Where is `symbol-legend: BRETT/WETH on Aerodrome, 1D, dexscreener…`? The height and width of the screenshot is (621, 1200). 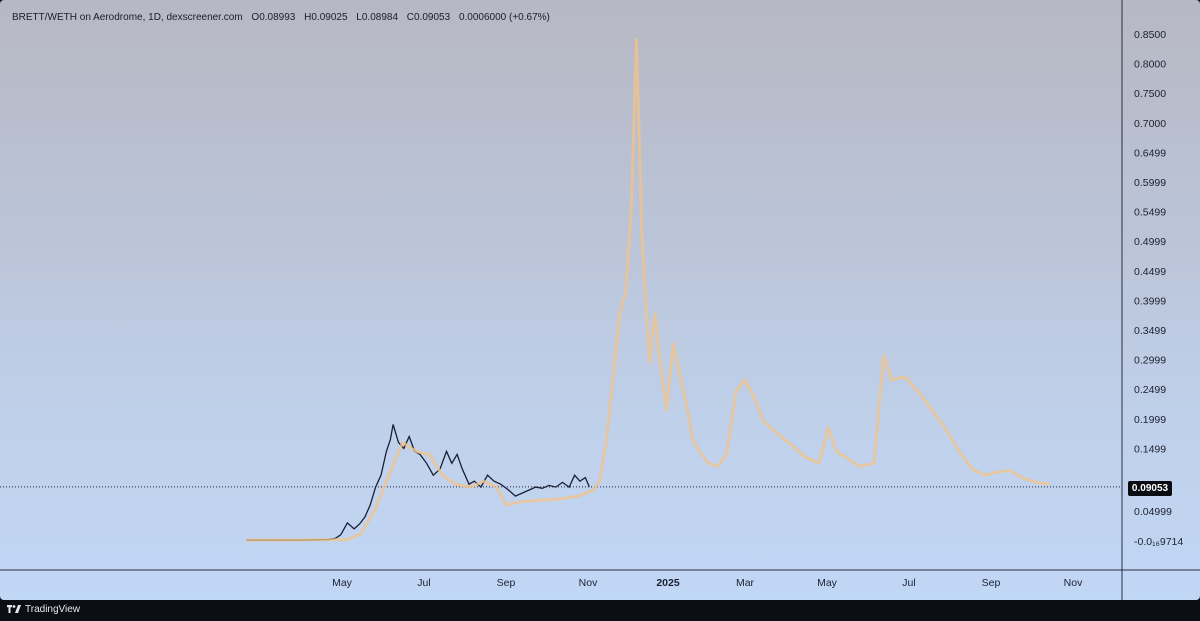 symbol-legend: BRETT/WETH on Aerodrome, 1D, dexscreener… is located at coordinates (284, 17).